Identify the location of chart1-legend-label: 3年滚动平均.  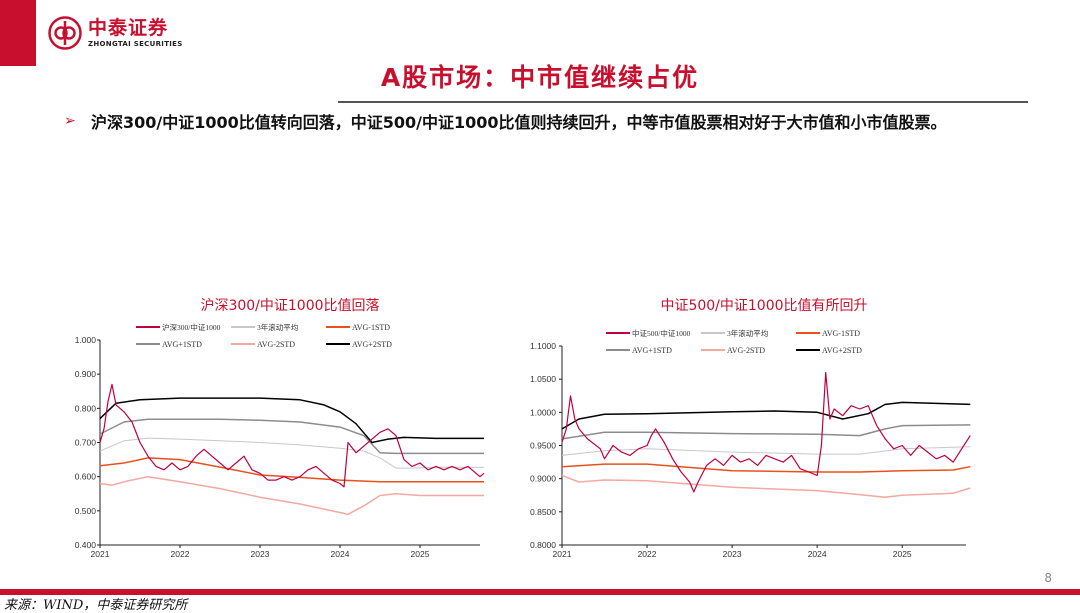
(277, 327).